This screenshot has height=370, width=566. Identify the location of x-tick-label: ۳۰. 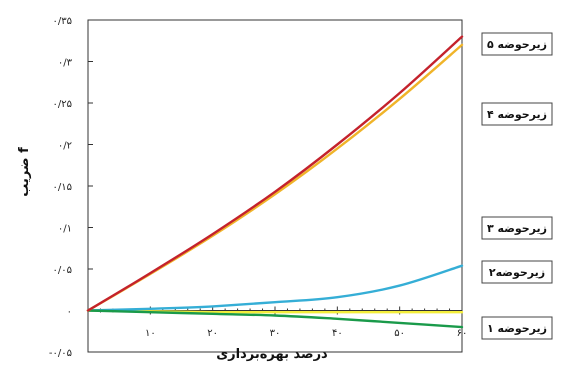
(275, 333).